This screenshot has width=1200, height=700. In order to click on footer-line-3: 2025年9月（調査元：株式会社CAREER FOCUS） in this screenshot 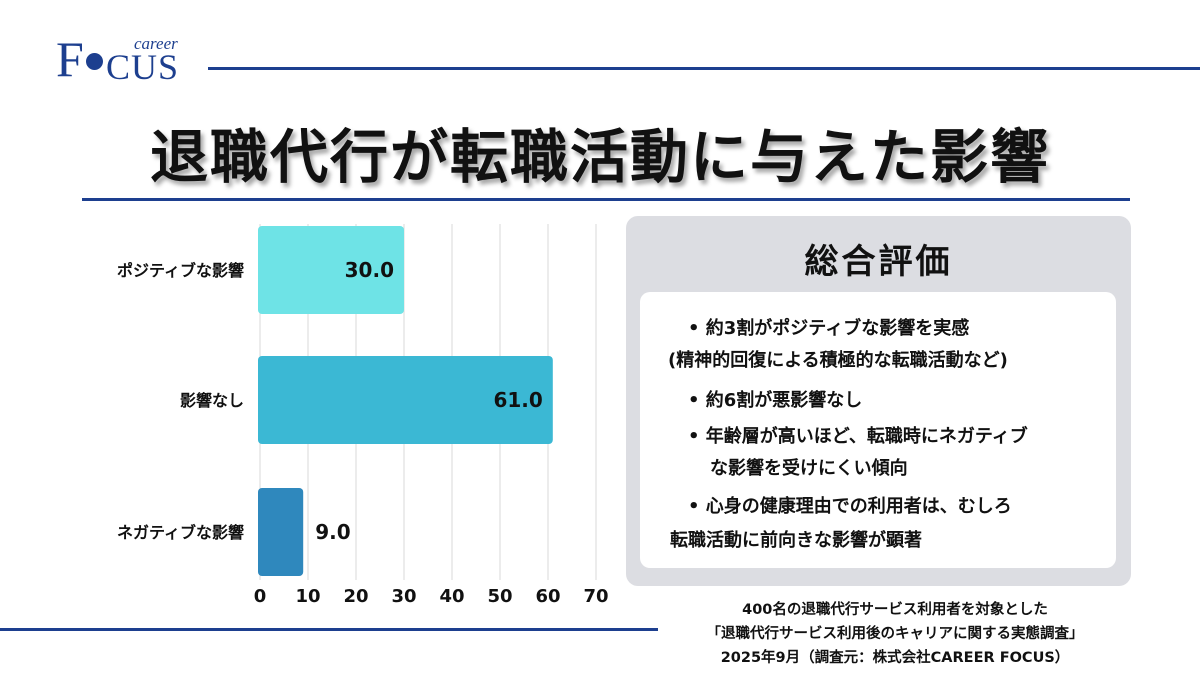, I will do `click(895, 658)`.